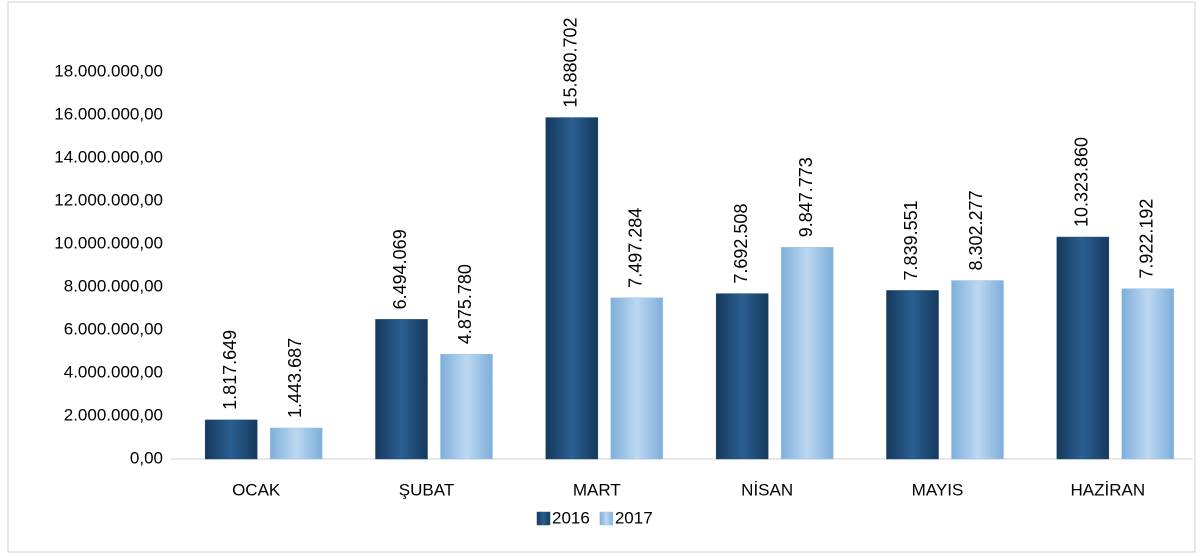 The height and width of the screenshot is (556, 1203). Describe the element at coordinates (634, 517) in the screenshot. I see `legend-label: 2017` at that location.